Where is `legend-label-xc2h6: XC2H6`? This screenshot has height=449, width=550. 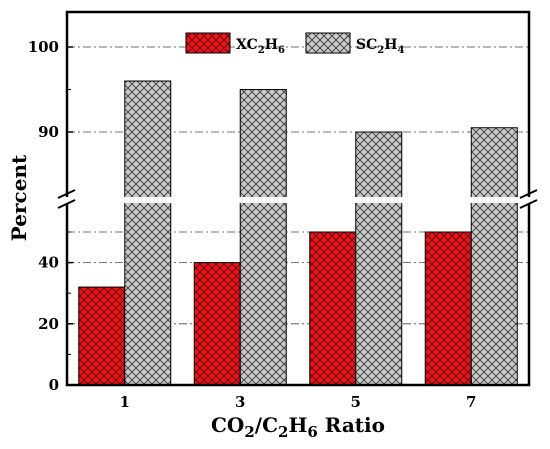 legend-label-xc2h6: XC2H6 is located at coordinates (260, 46).